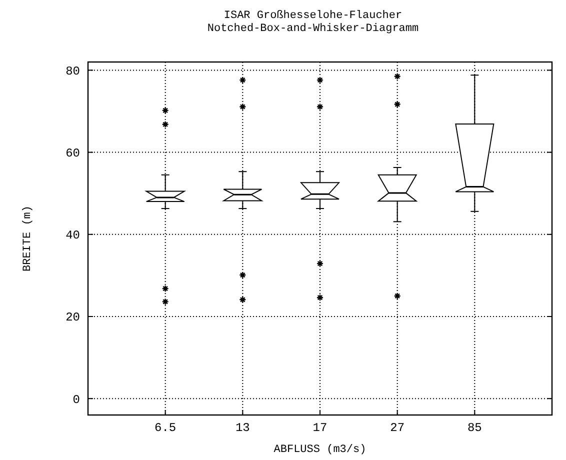 This screenshot has height=460, width=566. Describe the element at coordinates (28, 238) in the screenshot. I see `y-axis-title: BREITE (m)` at that location.